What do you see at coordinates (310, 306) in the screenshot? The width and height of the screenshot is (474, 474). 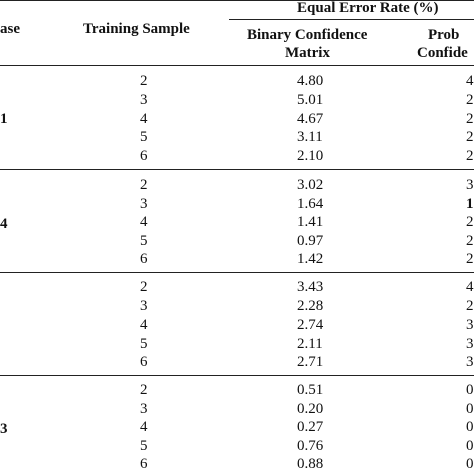 I see `binary-eer-cell: 2.28` at bounding box center [310, 306].